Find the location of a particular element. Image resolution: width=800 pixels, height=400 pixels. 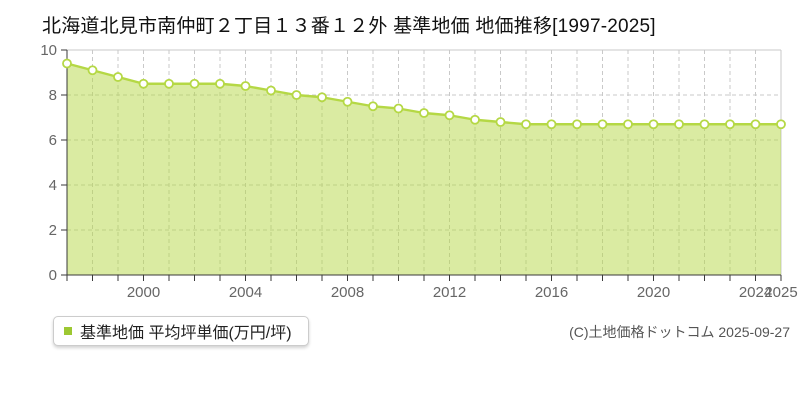

y-tick-label: 6 is located at coordinates (53, 140).